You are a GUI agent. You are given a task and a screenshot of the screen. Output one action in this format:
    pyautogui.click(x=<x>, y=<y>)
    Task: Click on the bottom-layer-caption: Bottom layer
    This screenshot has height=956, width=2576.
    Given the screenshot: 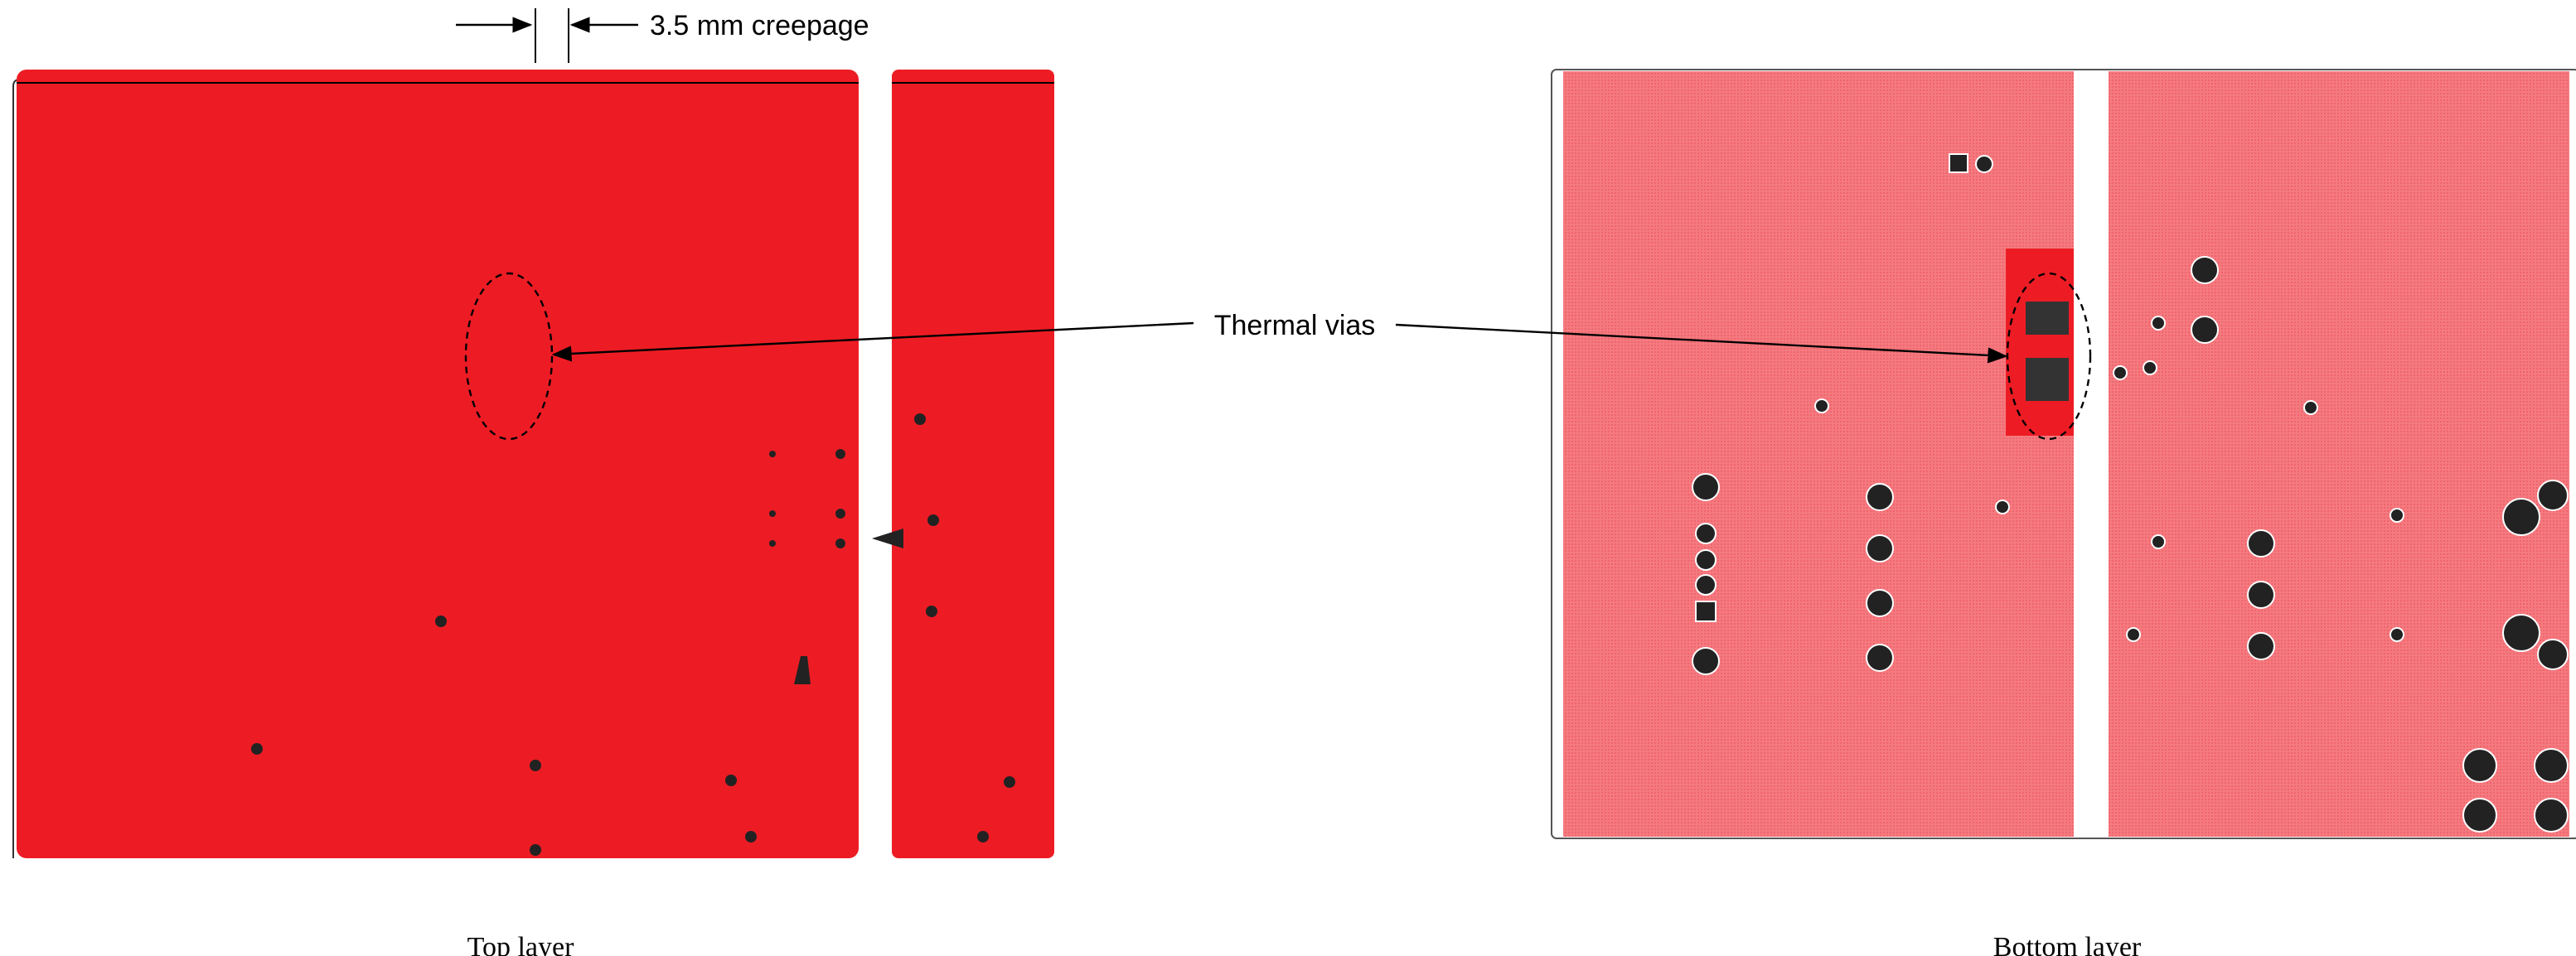 What is the action you would take?
    pyautogui.click(x=2067, y=944)
    